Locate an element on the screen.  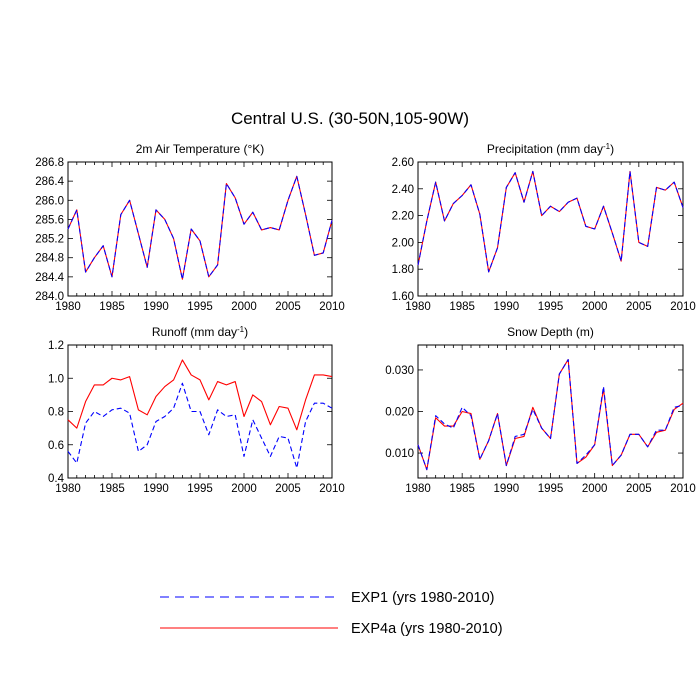
legend-label-2: EXP4a (yrs 1980-2010) is located at coordinates (427, 629).